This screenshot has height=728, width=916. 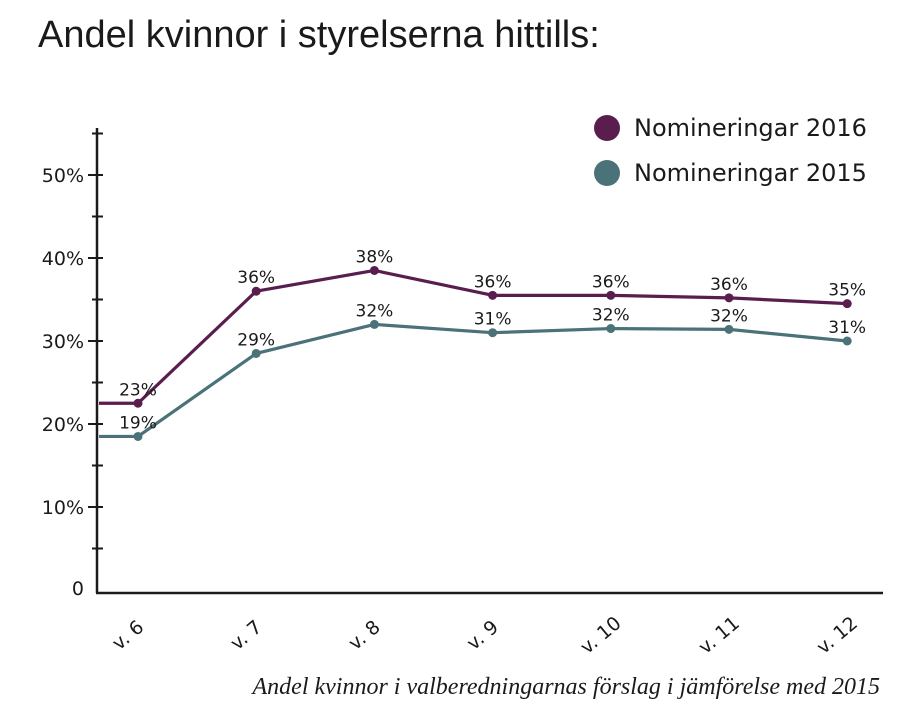 I want to click on y-tick-label: 50%, so click(x=63, y=176).